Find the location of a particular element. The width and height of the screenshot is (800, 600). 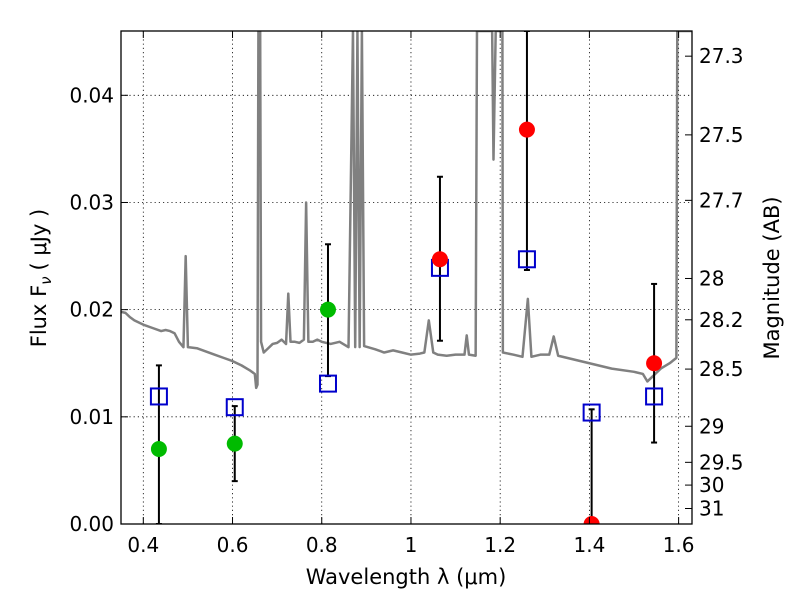

right-tick-label: 31 is located at coordinates (711, 509).